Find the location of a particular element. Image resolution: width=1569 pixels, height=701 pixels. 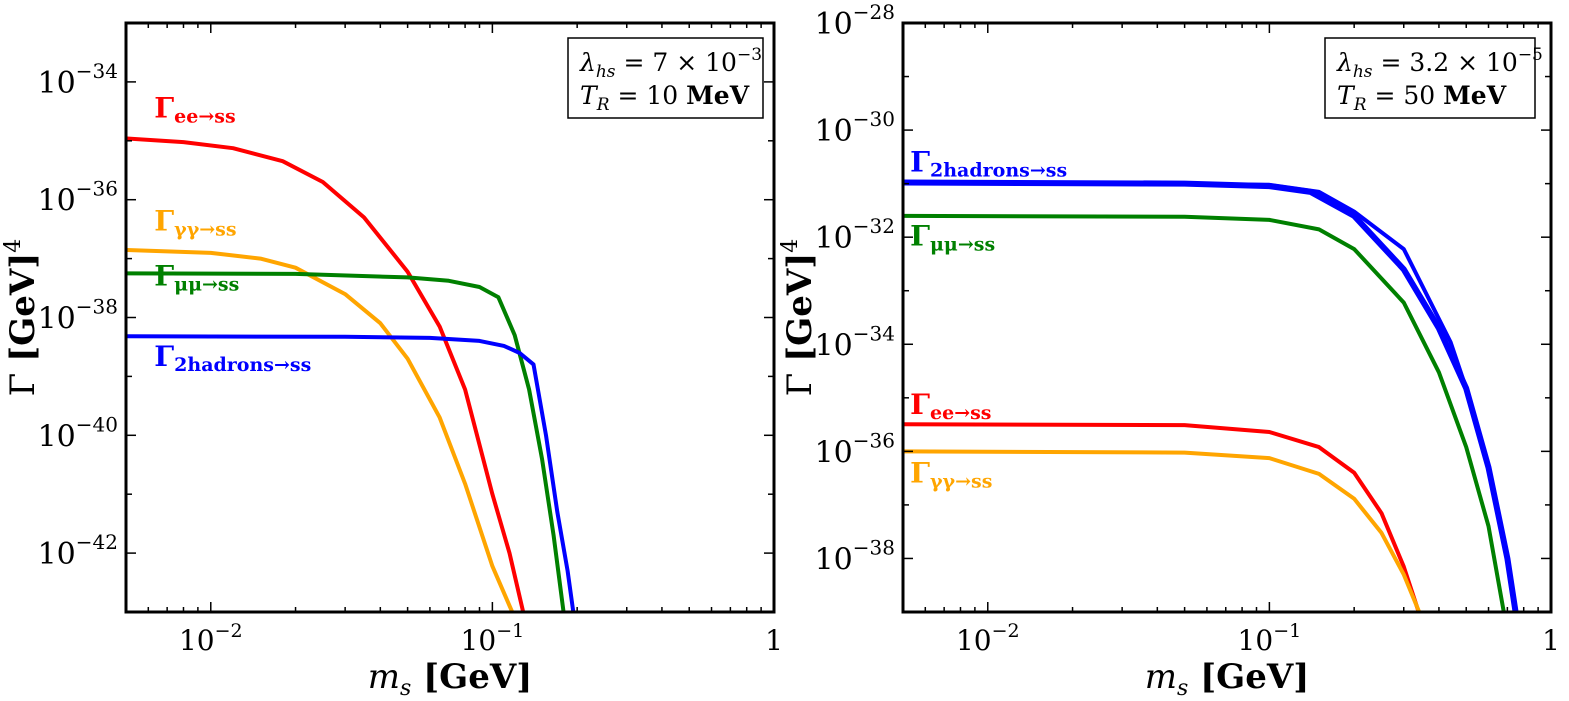

y-tick-label: 10−32 is located at coordinates (855, 235).